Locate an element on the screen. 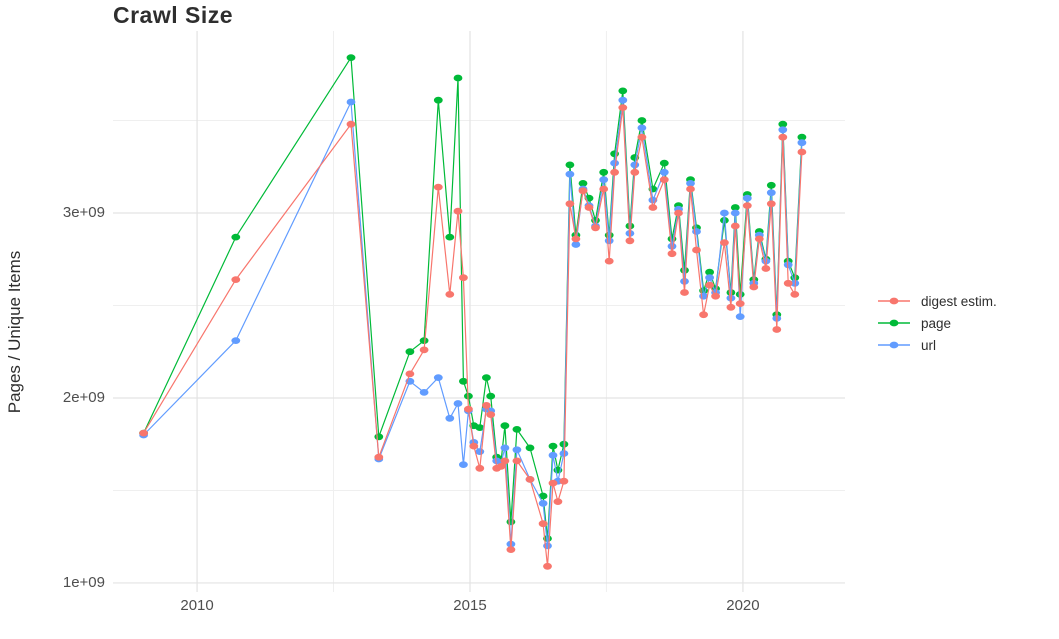 Image resolution: width=1059 pixels, height=639 pixels. legend: digest estim. page url is located at coordinates (937, 323).